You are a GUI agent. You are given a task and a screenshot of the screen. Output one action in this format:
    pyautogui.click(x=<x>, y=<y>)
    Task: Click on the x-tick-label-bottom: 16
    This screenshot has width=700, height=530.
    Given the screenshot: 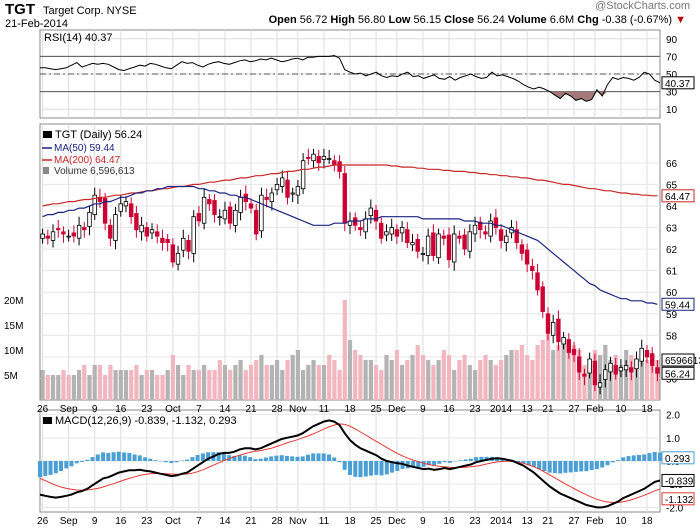 What is the action you would take?
    pyautogui.click(x=121, y=521)
    